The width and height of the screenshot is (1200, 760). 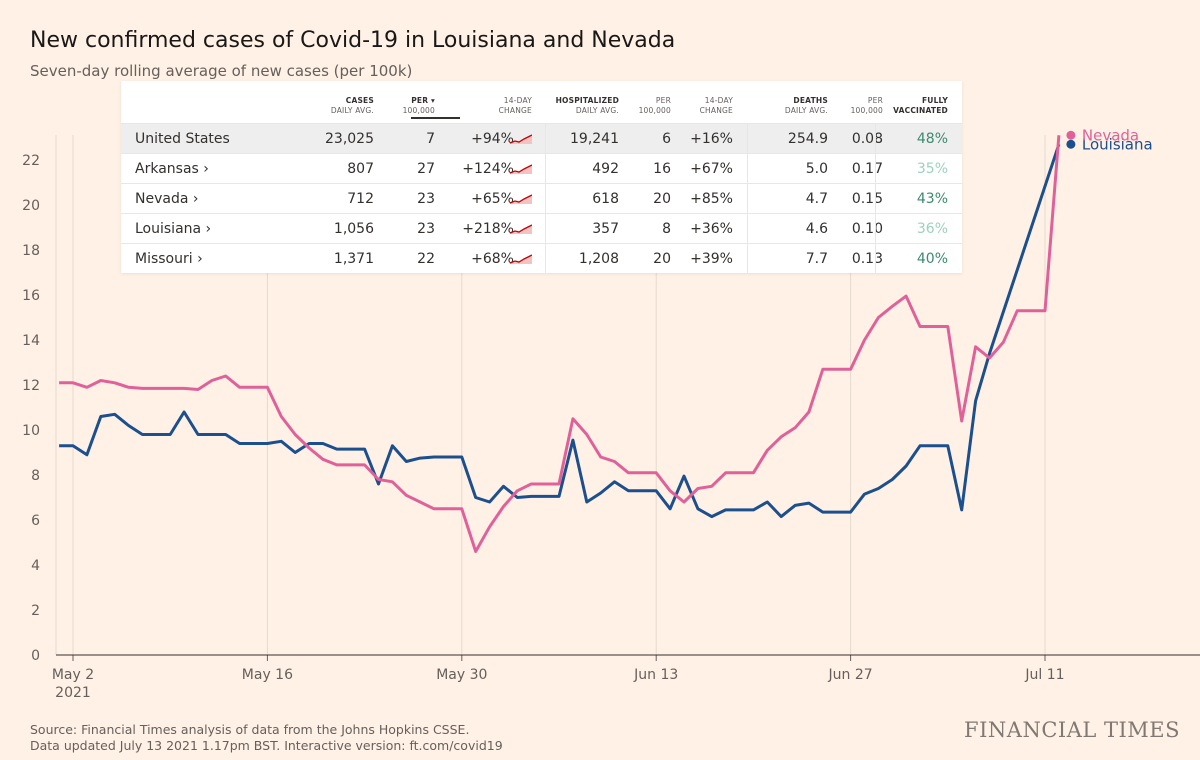 I want to click on cell-dper: 0.15, so click(x=867, y=199).